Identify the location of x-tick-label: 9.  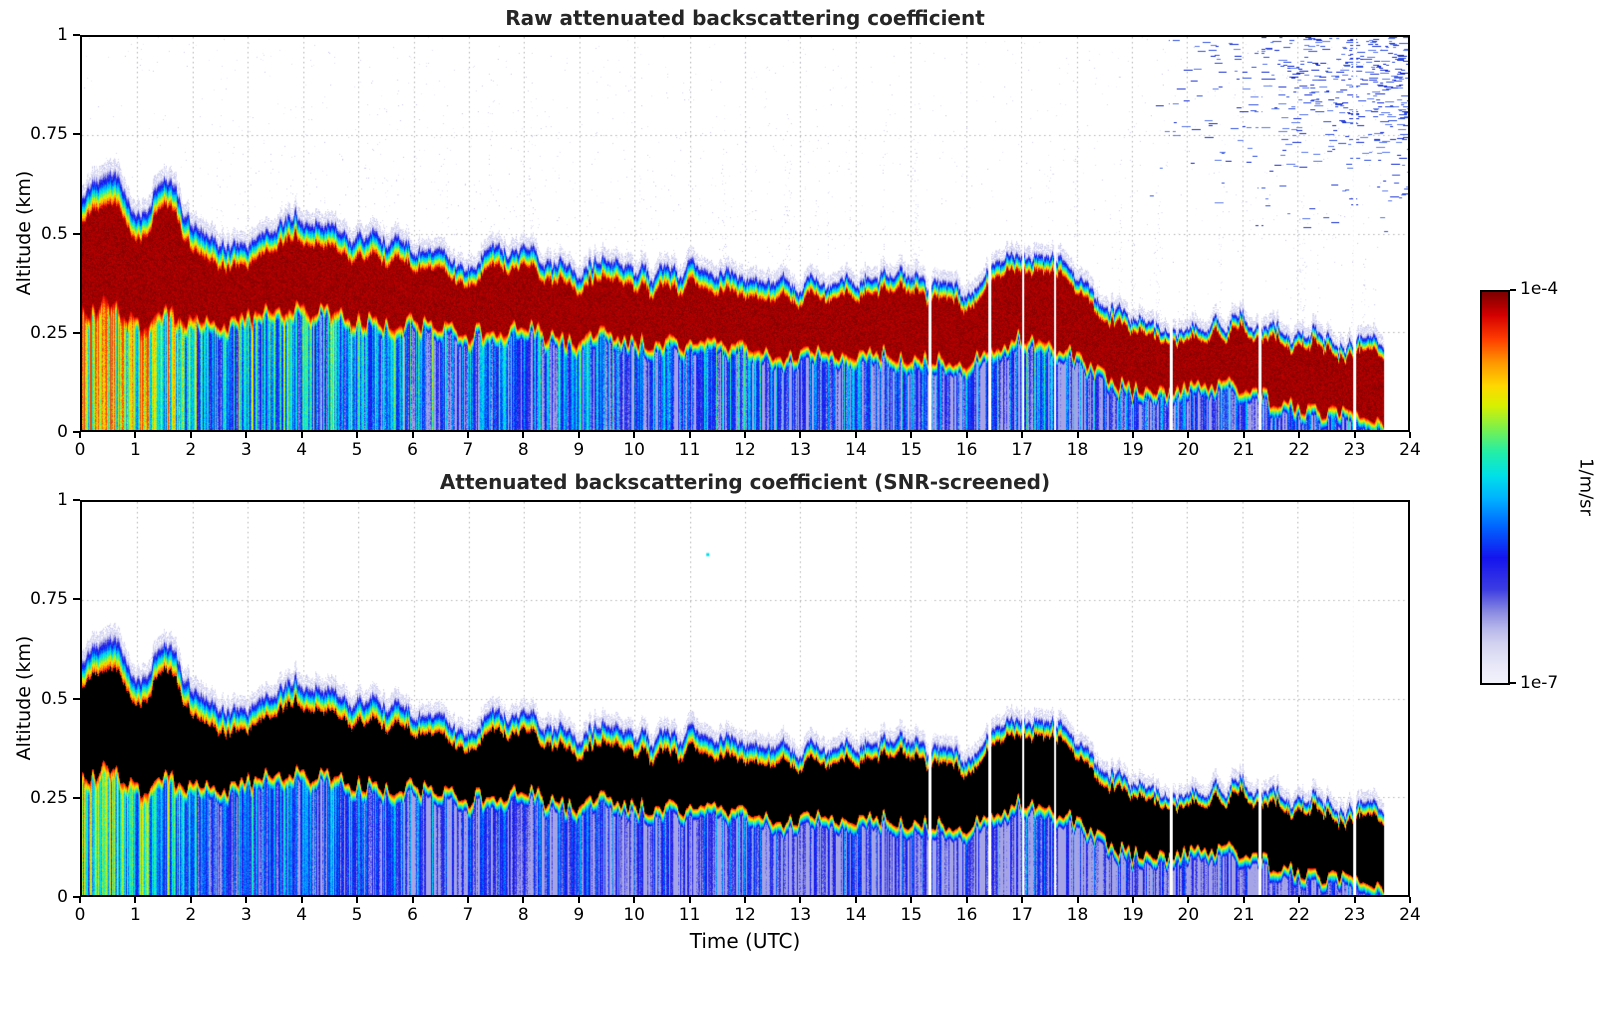
(579, 450).